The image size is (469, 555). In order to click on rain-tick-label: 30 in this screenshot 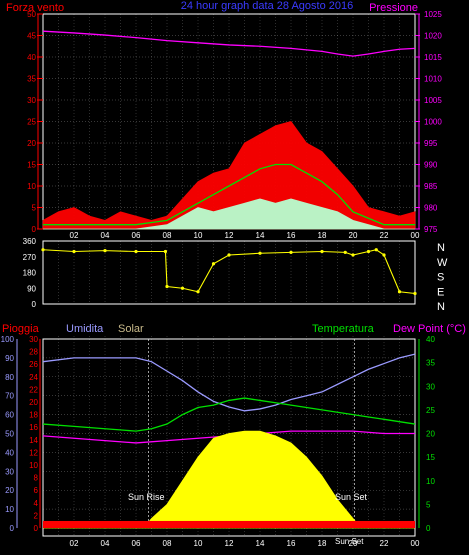, I will do `click(33, 339)`.